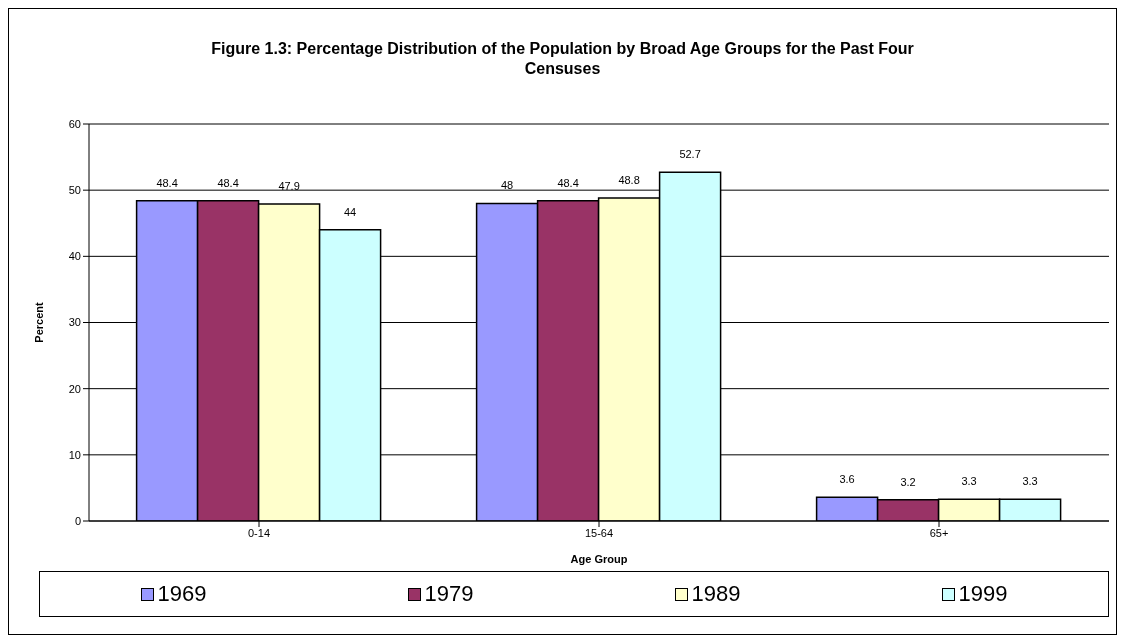  What do you see at coordinates (74, 322) in the screenshot?
I see `y-tick-label: 30` at bounding box center [74, 322].